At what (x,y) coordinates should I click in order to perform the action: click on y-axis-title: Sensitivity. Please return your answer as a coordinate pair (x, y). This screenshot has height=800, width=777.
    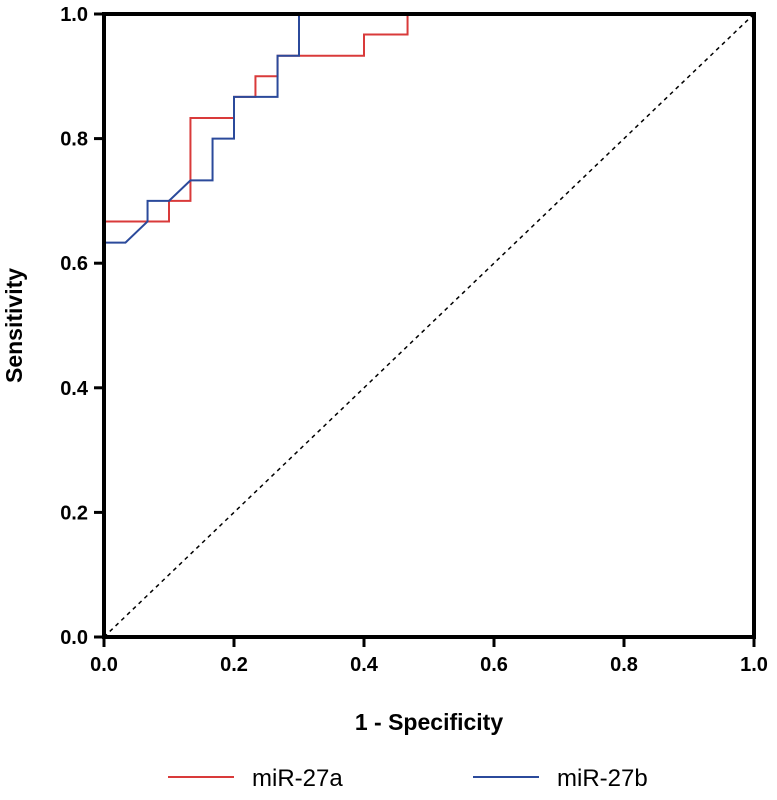
    Looking at the image, I should click on (14, 325).